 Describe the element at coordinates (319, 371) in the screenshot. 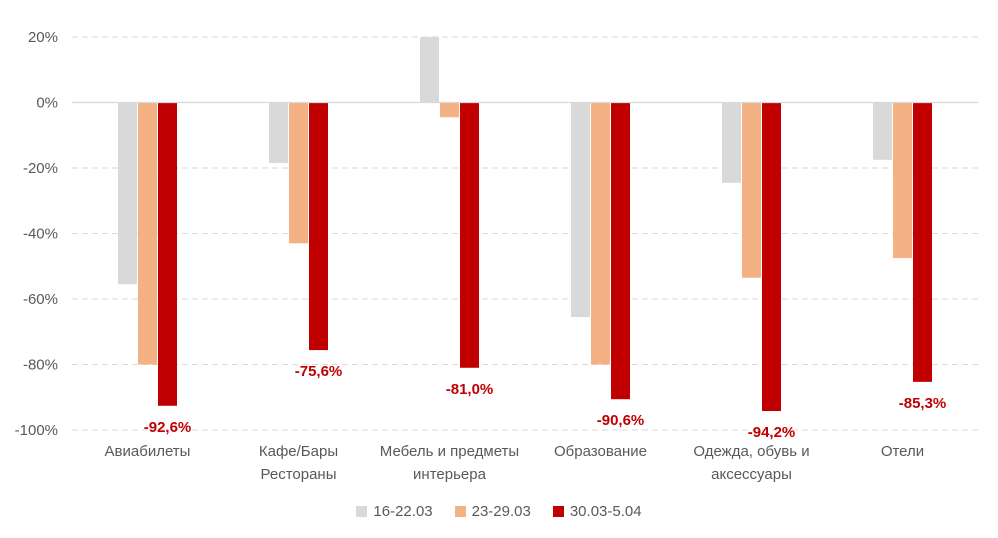

I see `data-label: -75,6%` at that location.